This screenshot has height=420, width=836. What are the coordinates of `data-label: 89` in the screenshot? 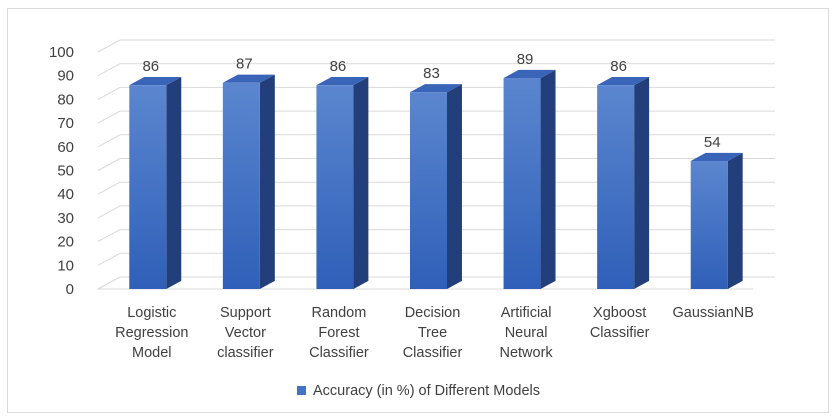 It's located at (525, 59).